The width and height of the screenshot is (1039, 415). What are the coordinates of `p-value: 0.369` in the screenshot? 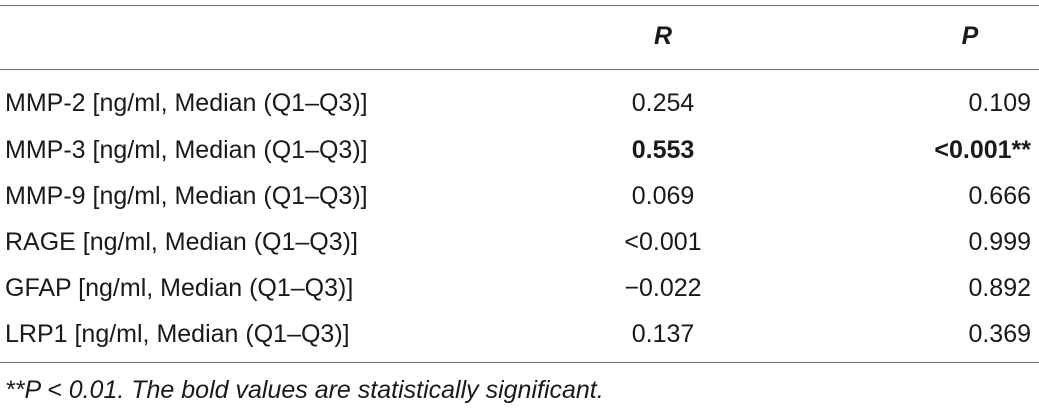 It's located at (999, 334).